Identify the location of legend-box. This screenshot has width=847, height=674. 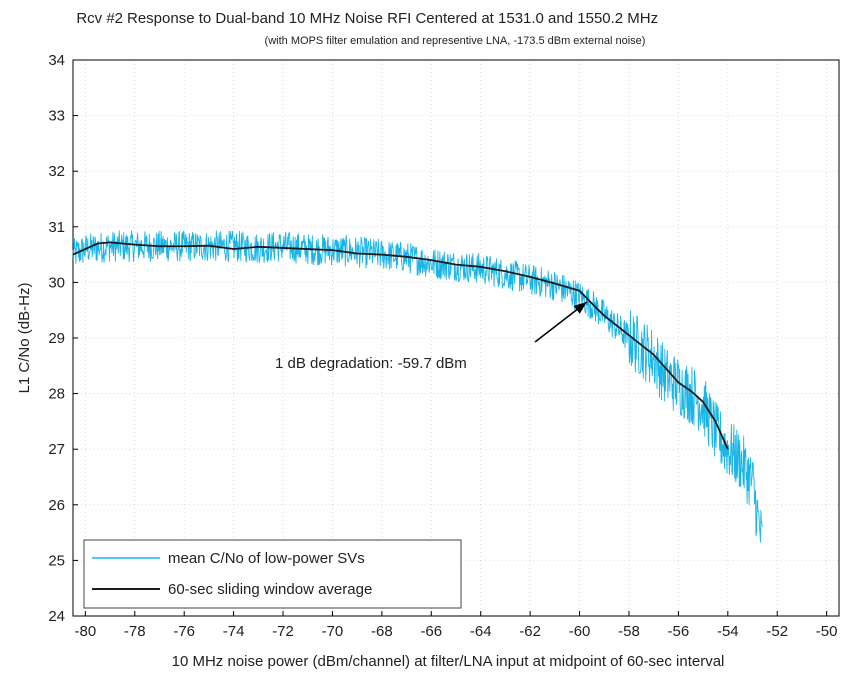
(272, 574).